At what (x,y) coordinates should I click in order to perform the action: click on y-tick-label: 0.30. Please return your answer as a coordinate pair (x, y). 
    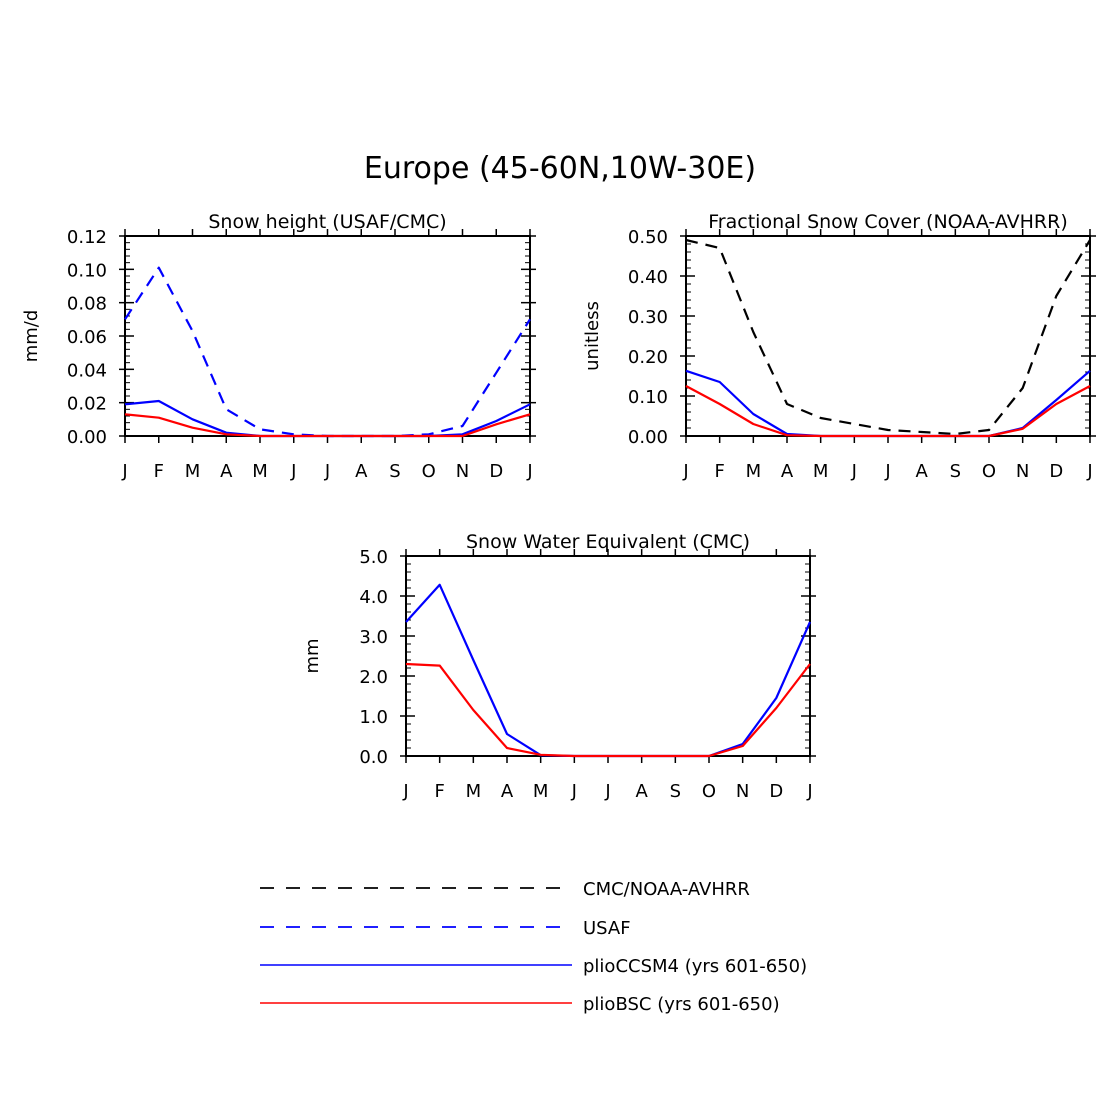
    Looking at the image, I should click on (648, 317).